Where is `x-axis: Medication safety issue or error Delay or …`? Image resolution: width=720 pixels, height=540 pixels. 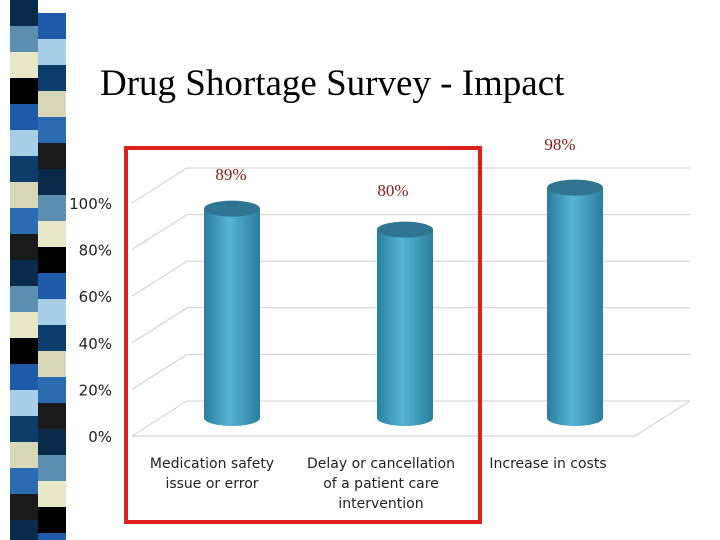 x-axis: Medication safety issue or error Delay or … is located at coordinates (378, 484).